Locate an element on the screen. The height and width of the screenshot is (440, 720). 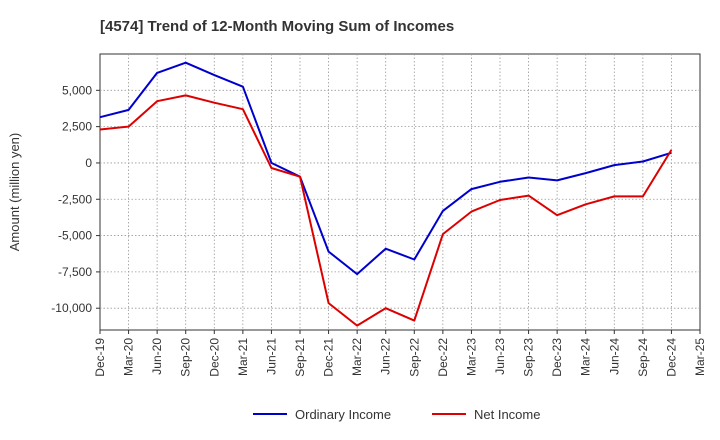
y-tick-label: -10,000 is located at coordinates (71, 308).